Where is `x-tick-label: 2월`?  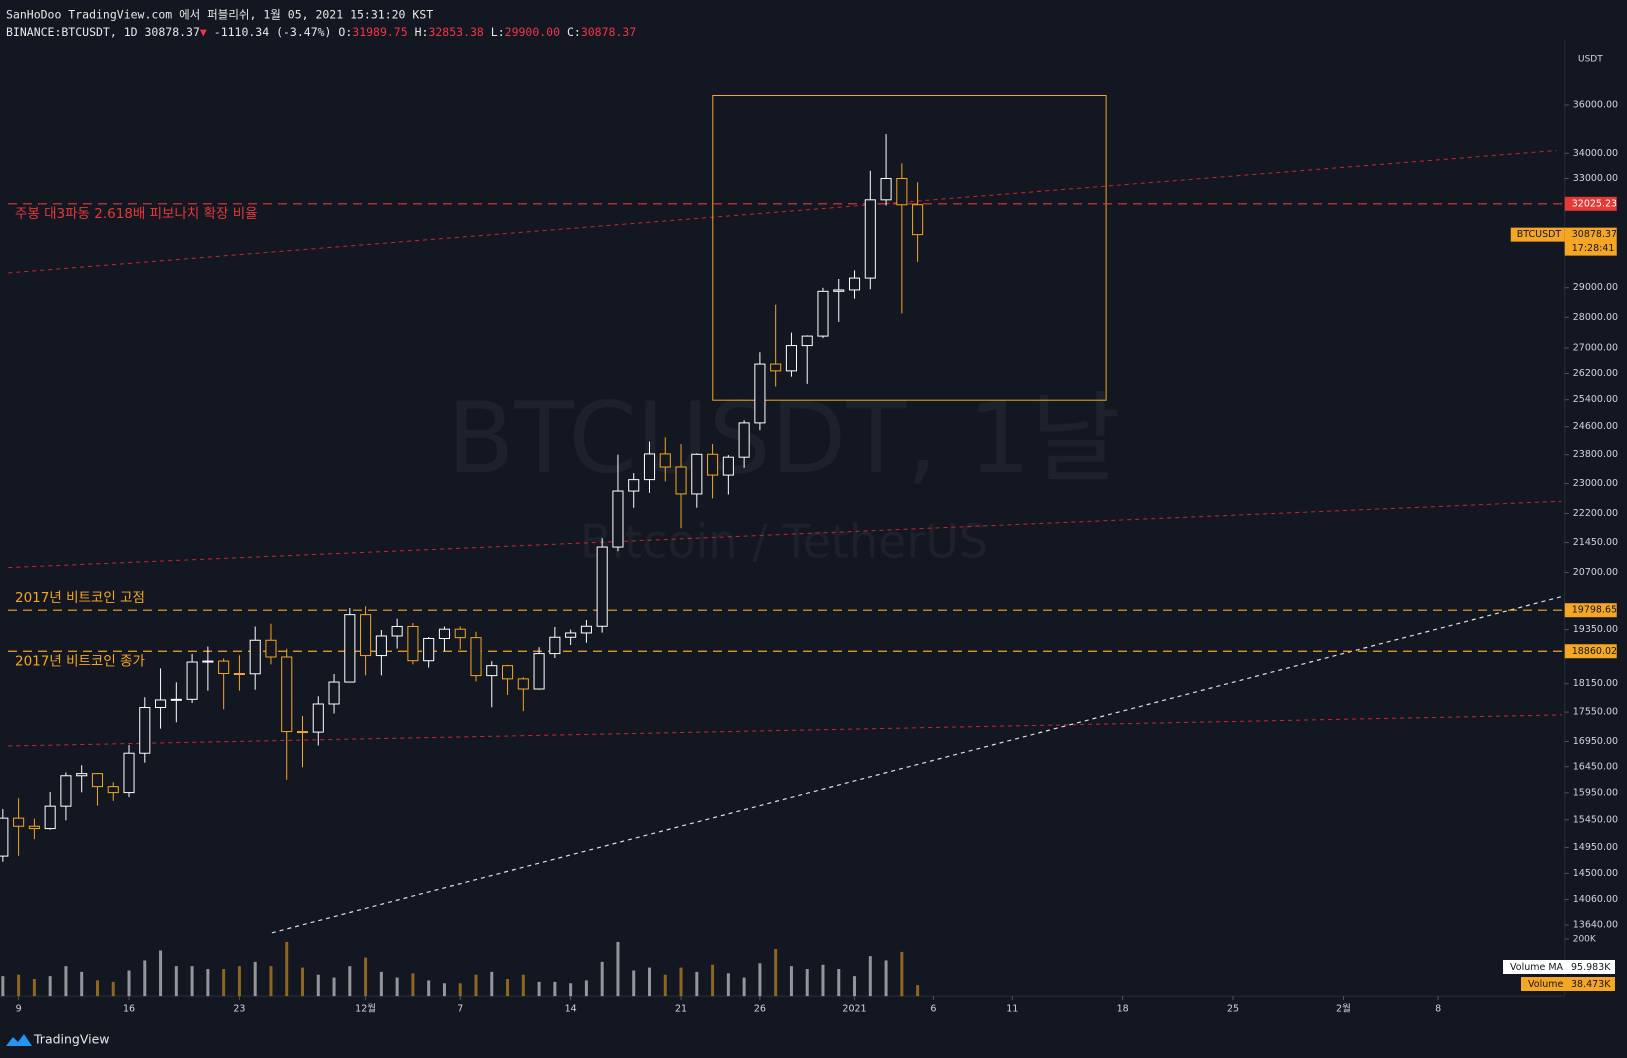 x-tick-label: 2월 is located at coordinates (1343, 1009).